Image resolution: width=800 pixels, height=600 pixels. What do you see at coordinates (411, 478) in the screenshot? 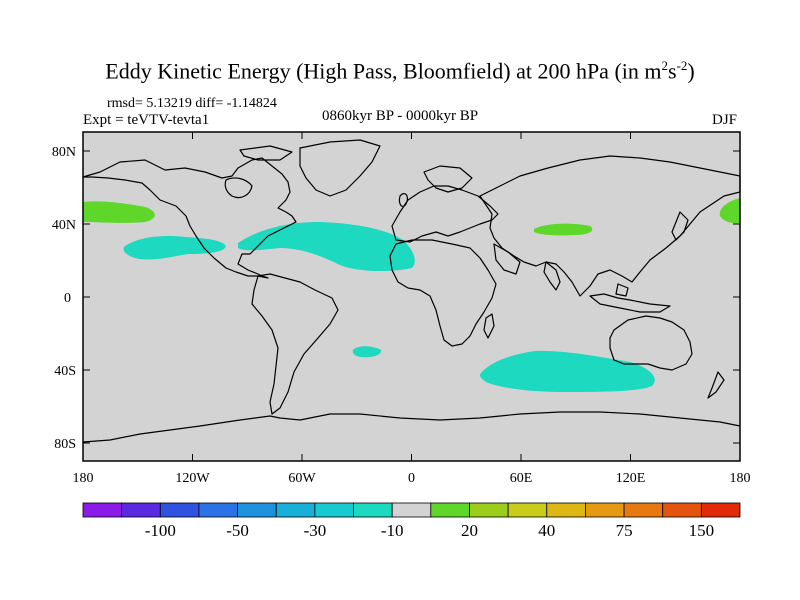
I see `lon-label: 0` at bounding box center [411, 478].